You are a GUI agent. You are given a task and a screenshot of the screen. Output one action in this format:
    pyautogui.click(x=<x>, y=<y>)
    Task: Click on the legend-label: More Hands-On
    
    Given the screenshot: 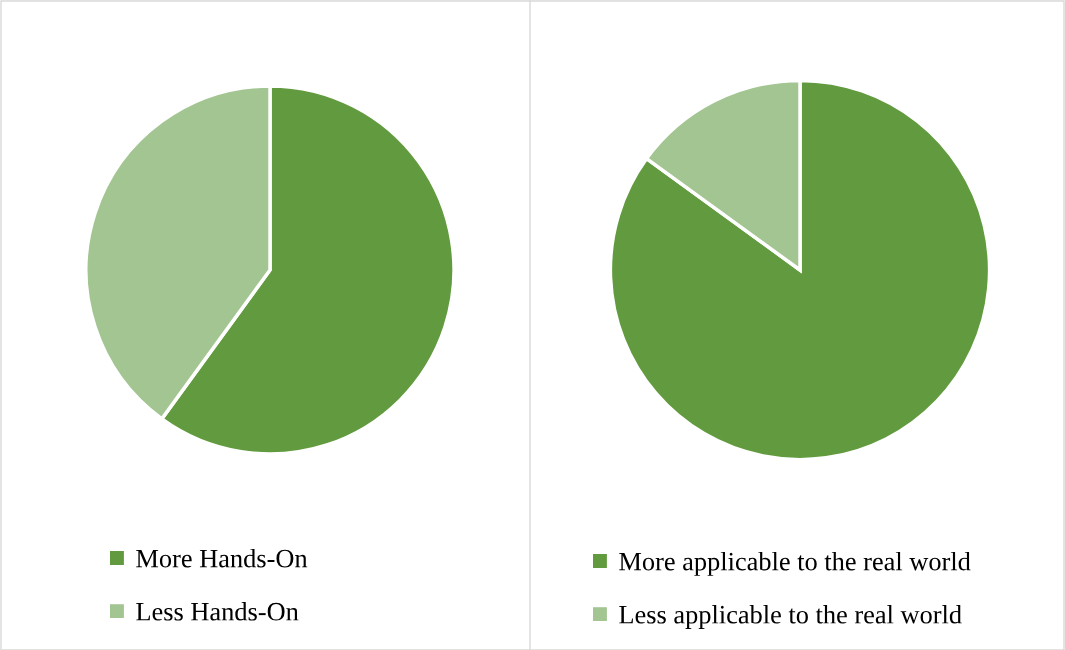 What is the action you would take?
    pyautogui.click(x=222, y=558)
    